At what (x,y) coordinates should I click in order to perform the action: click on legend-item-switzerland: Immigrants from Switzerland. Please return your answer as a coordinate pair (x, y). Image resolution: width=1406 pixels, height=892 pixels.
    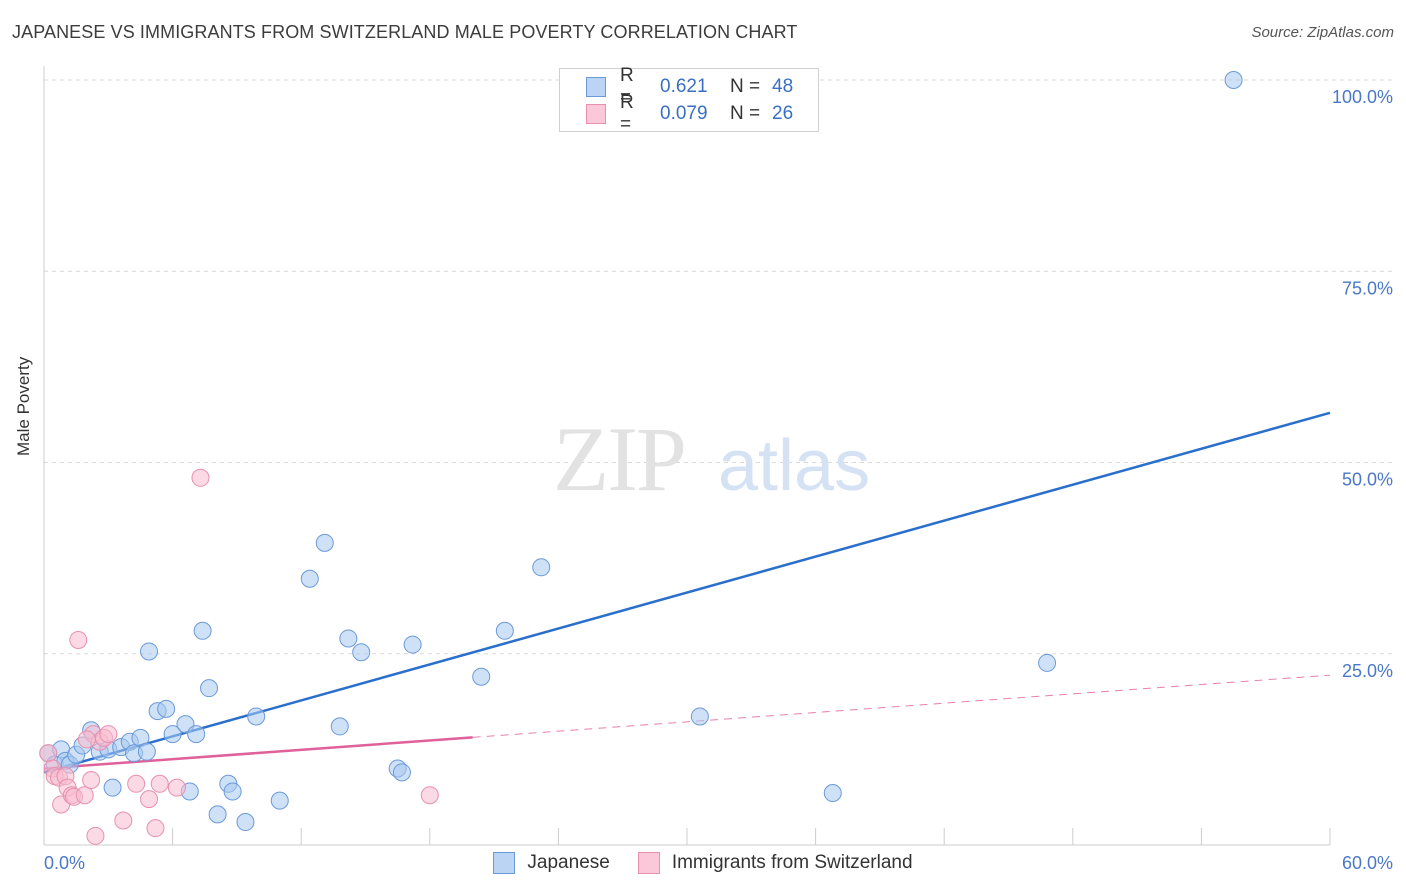
    Looking at the image, I should click on (775, 863).